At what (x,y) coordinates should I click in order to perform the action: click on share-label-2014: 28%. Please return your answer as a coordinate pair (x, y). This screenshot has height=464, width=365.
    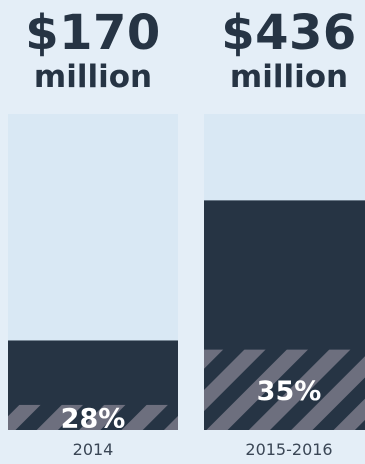
    Looking at the image, I should click on (93, 418).